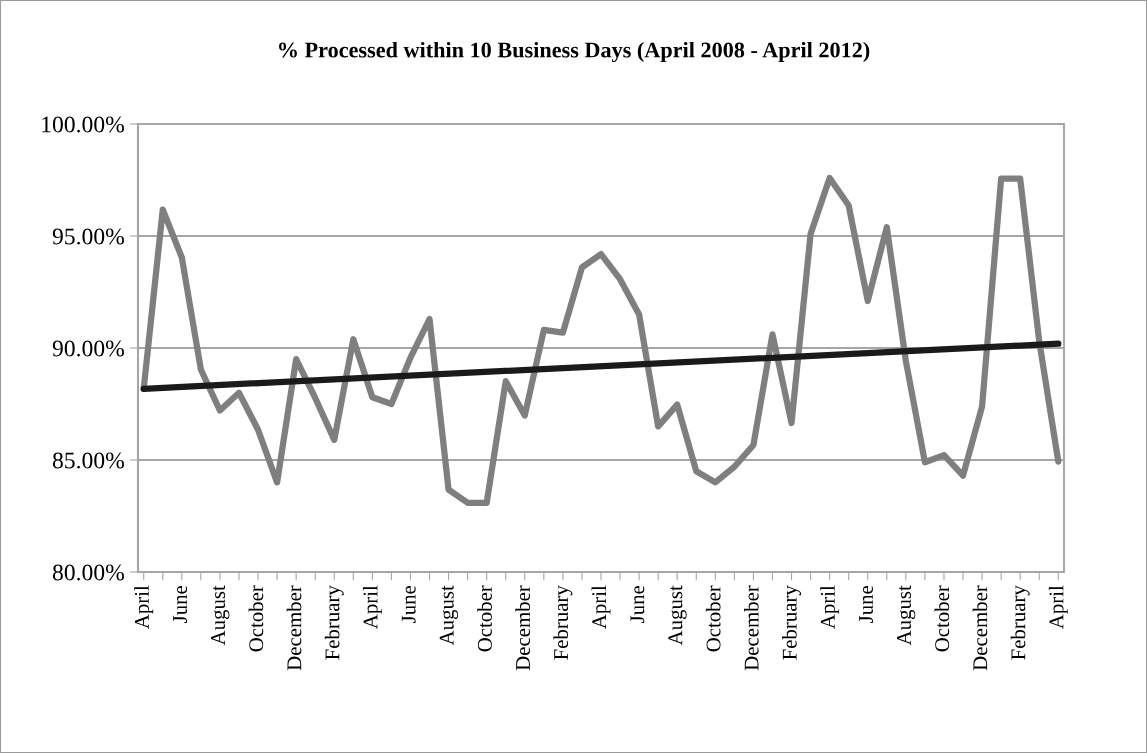  Describe the element at coordinates (88, 236) in the screenshot. I see `y-tick-label: 95.00%` at that location.